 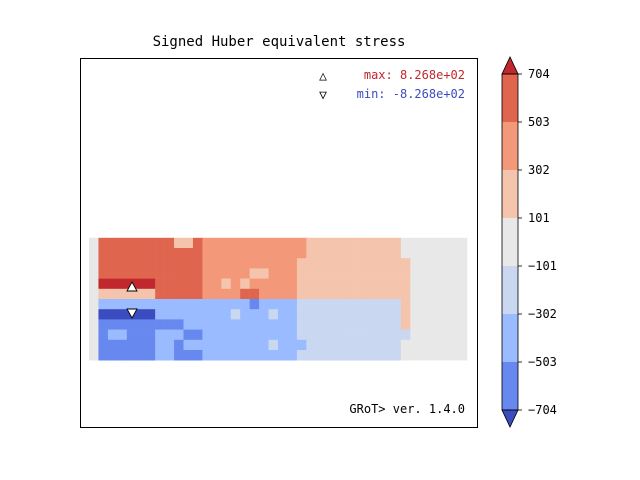 What do you see at coordinates (539, 218) in the screenshot?
I see `colorbar-tick-label-3: 101` at bounding box center [539, 218].